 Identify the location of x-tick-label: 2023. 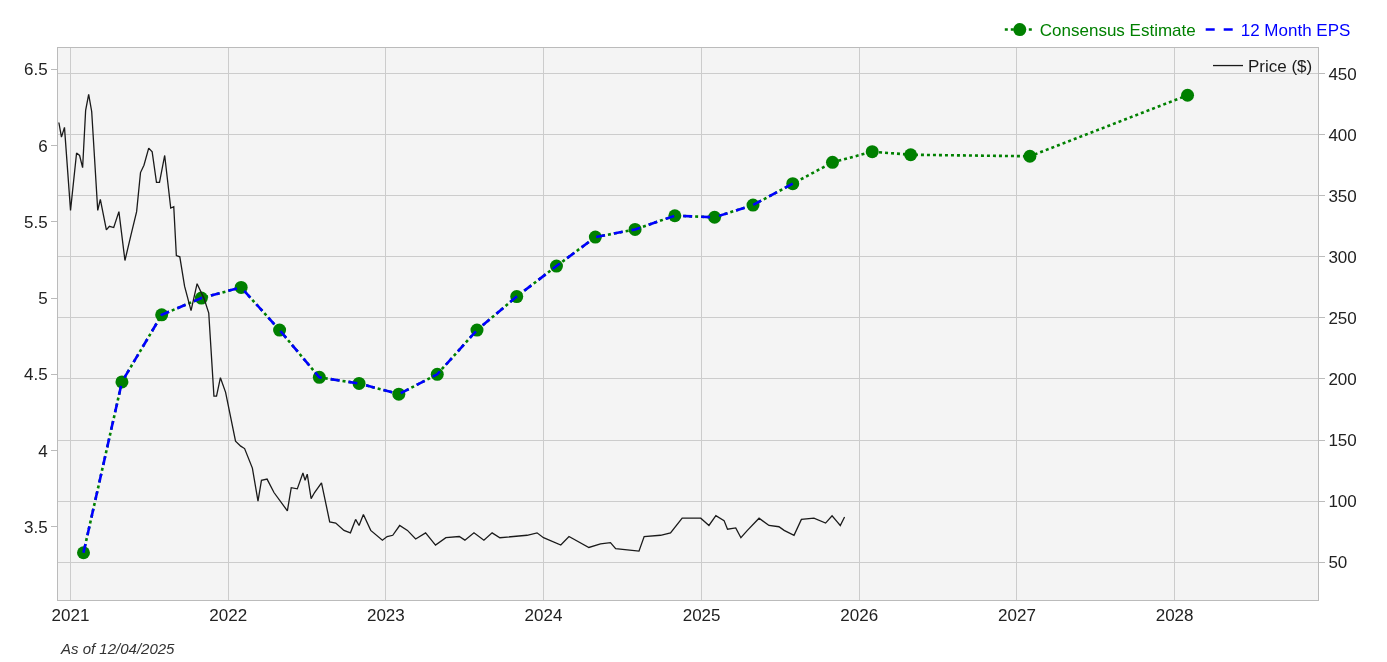
(385, 616).